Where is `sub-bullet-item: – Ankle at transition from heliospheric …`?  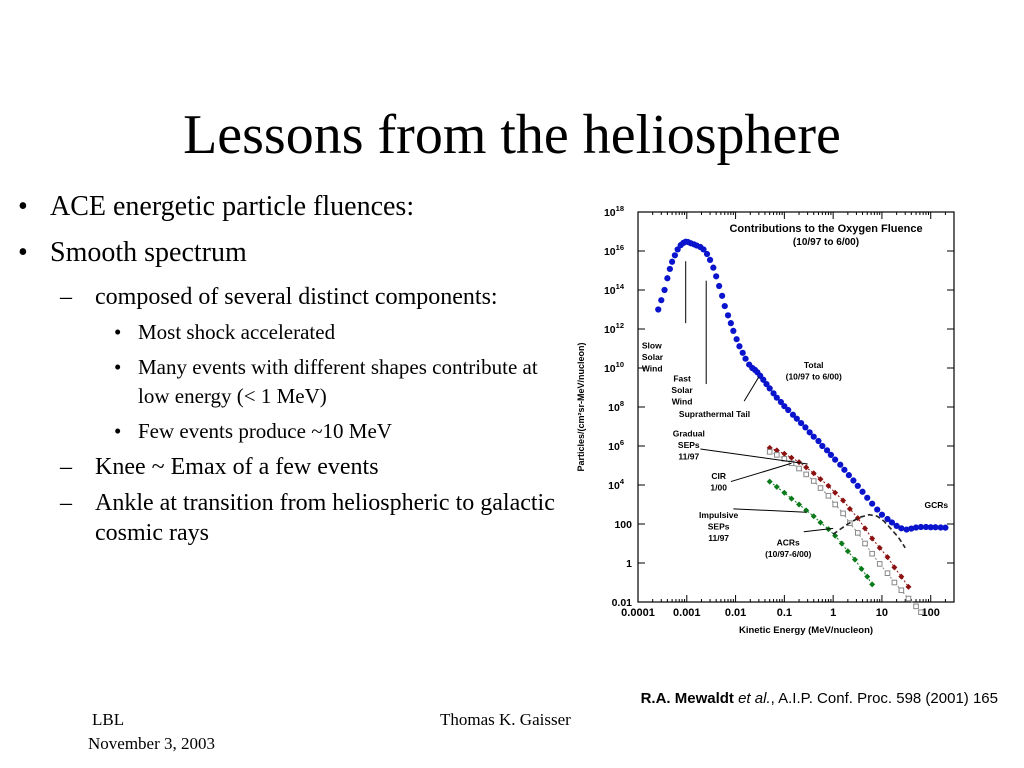
sub-bullet-item: – Ankle at transition from heliospheric … is located at coordinates (288, 518).